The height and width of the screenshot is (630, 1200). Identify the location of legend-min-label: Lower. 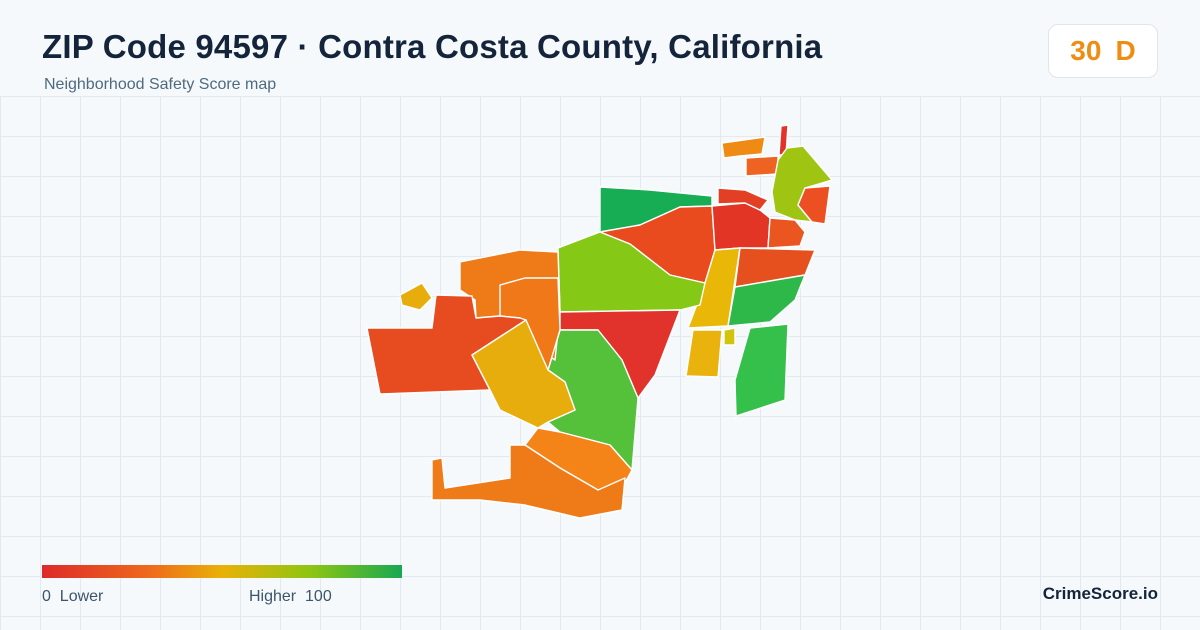
(81, 596).